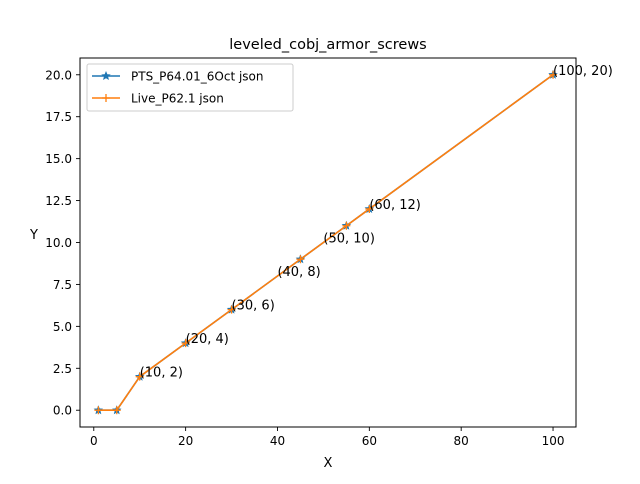  I want to click on legend-label: Live_P62.1 json, so click(177, 99).